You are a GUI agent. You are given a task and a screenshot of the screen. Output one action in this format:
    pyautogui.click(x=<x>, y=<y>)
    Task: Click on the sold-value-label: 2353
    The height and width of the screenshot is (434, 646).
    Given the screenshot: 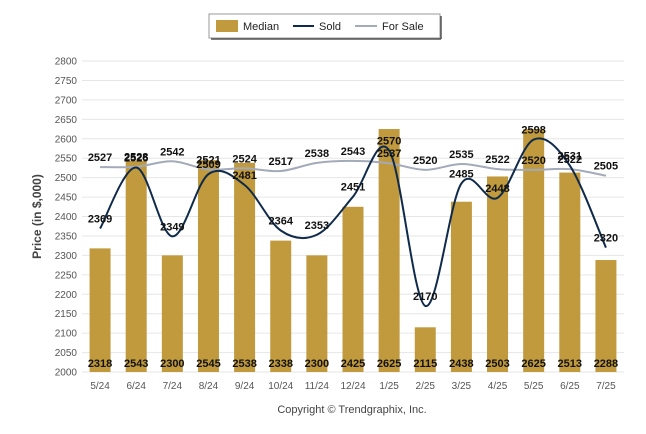 What is the action you would take?
    pyautogui.click(x=317, y=226)
    